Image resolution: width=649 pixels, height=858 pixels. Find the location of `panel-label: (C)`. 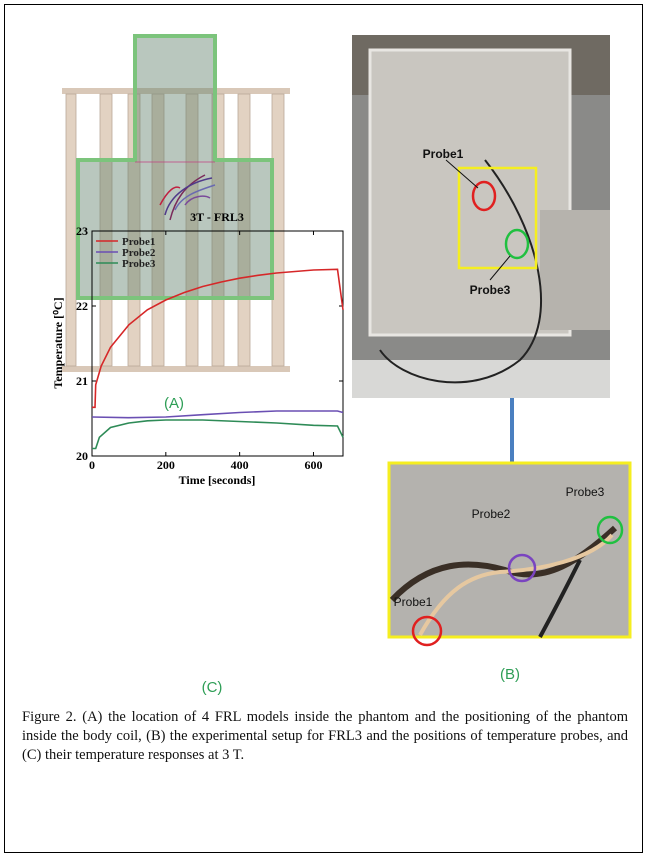

panel-label: (C) is located at coordinates (212, 687).